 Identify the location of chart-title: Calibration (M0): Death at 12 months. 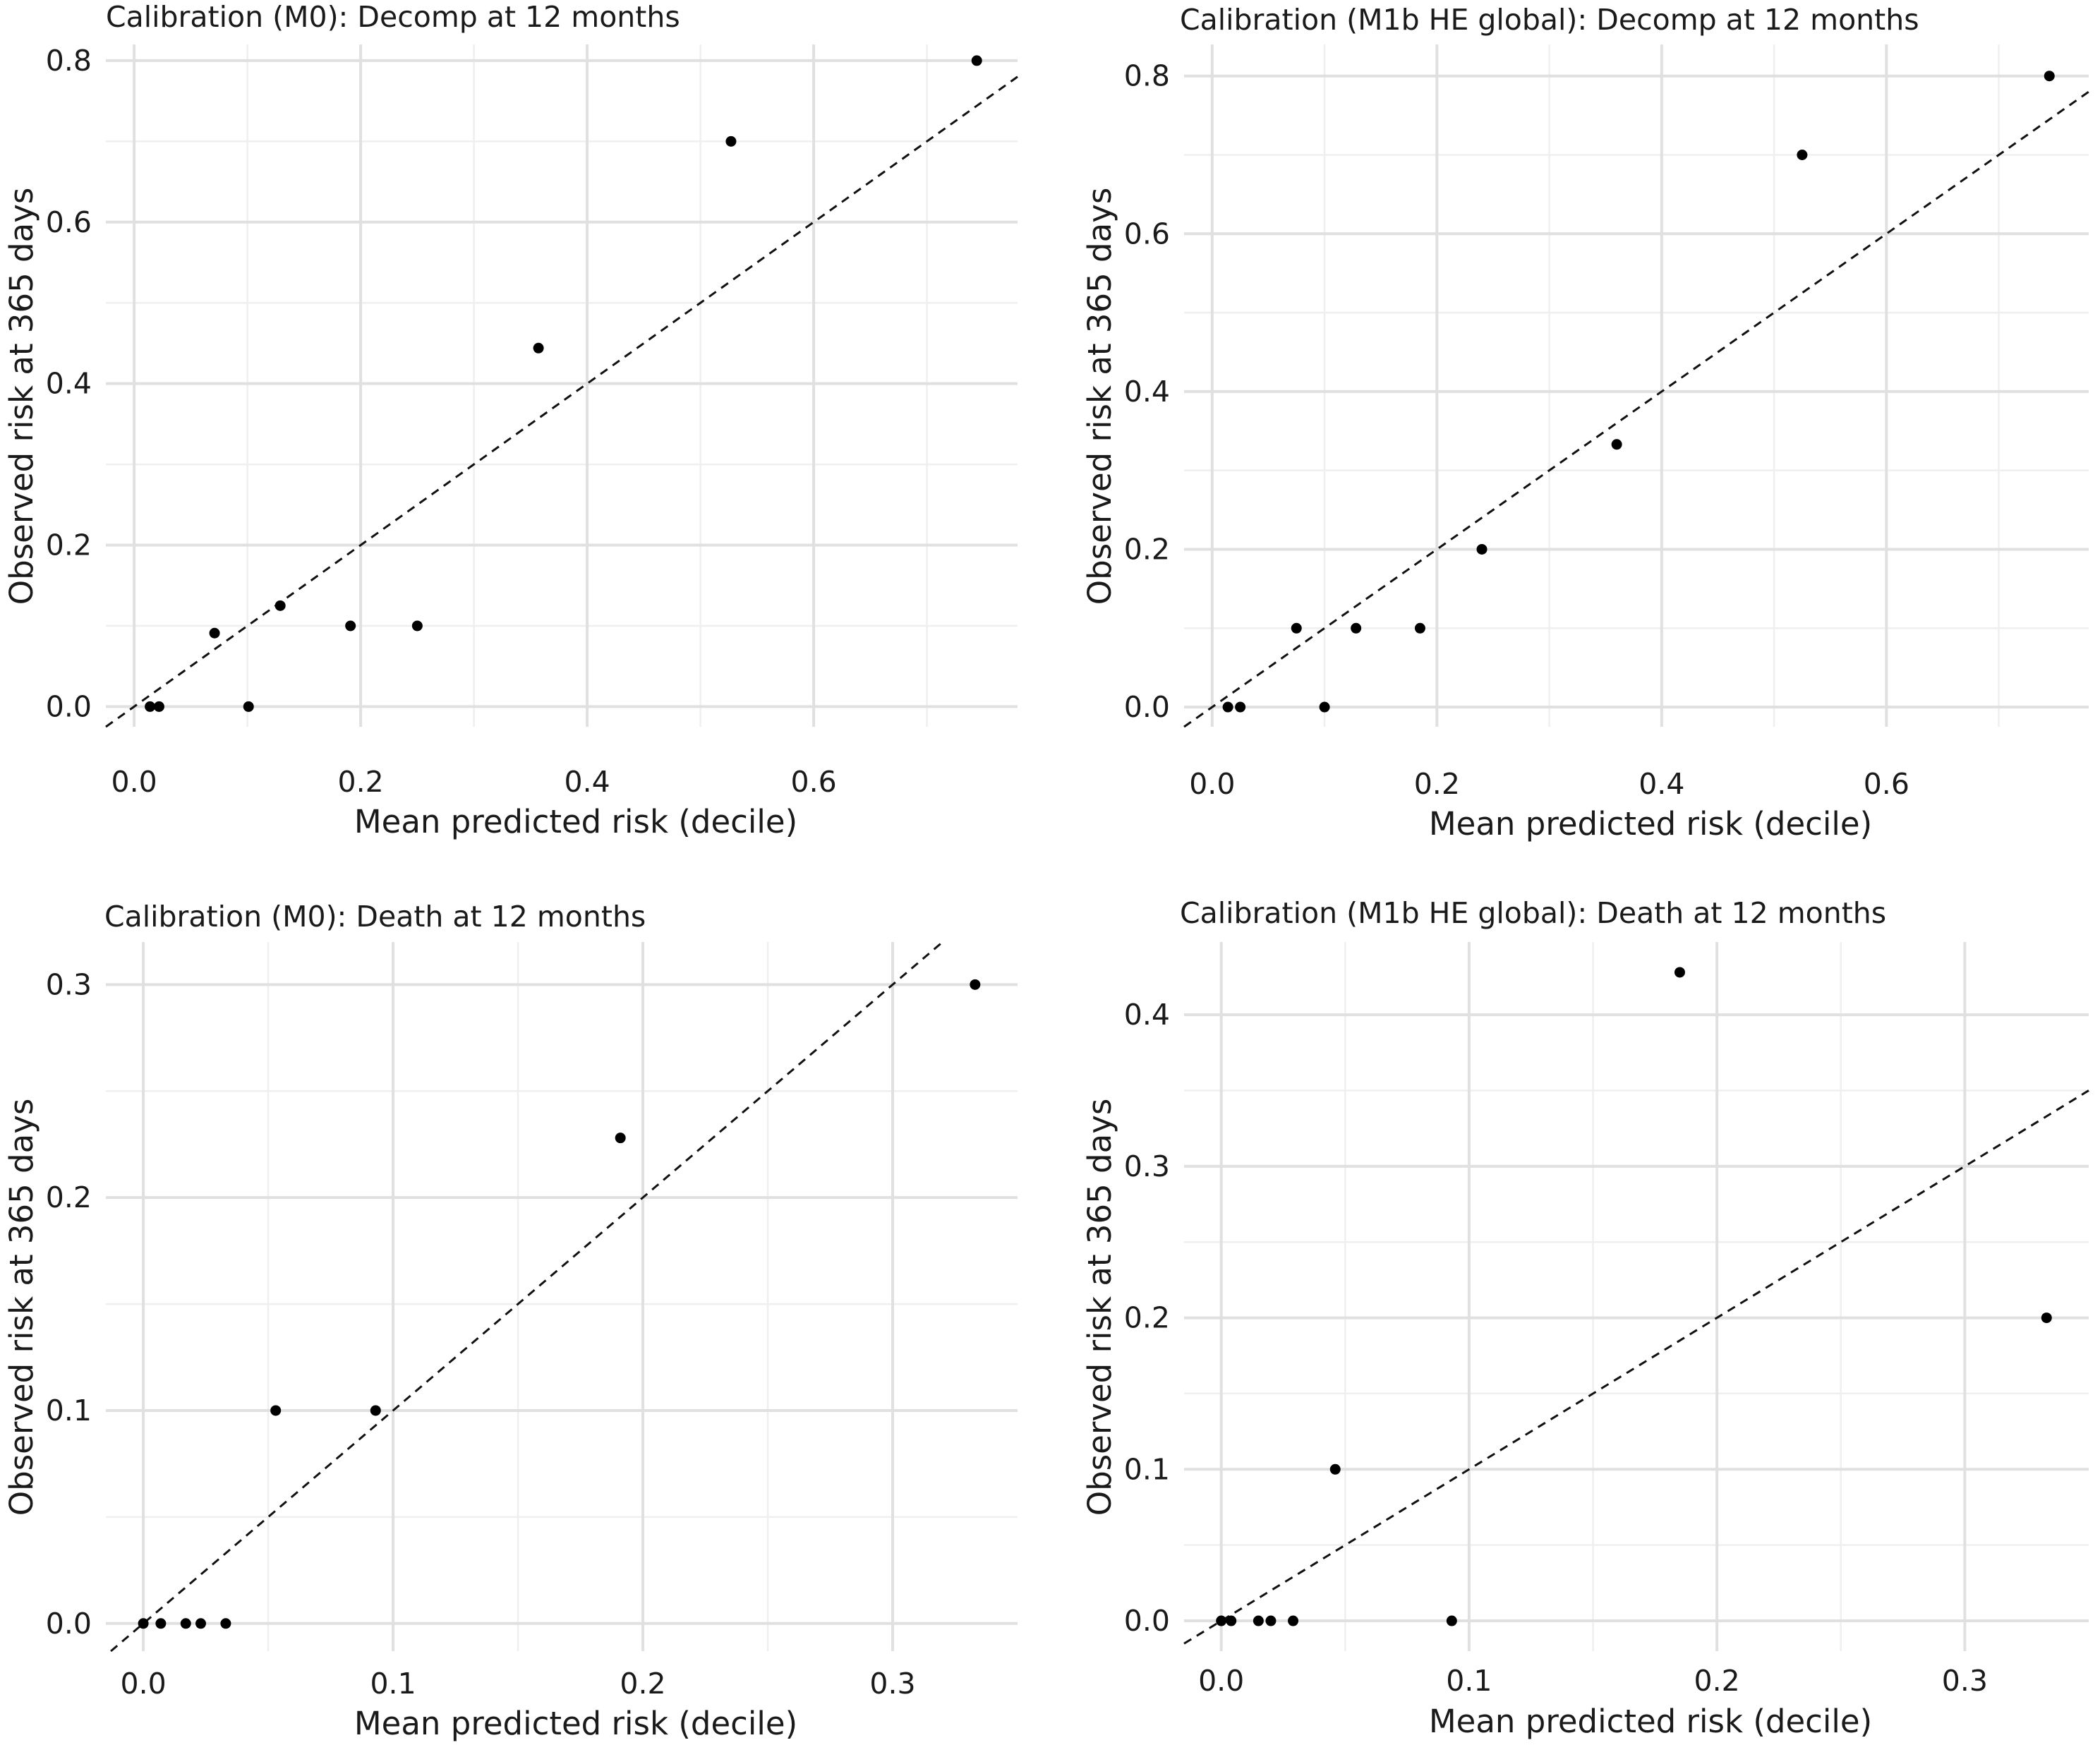
(375, 917).